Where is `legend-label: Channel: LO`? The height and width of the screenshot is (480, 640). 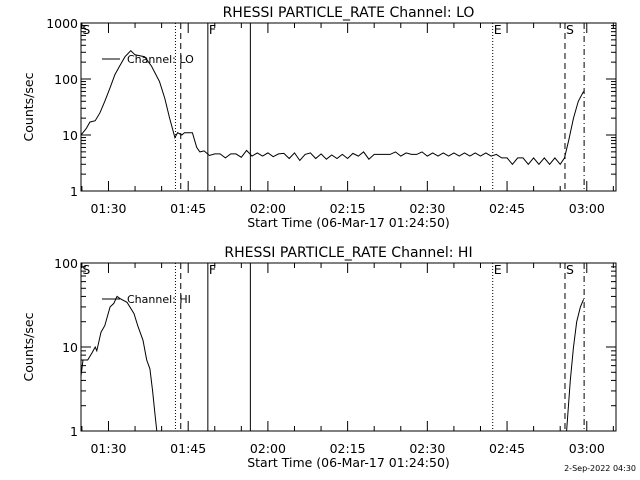 legend-label: Channel: LO is located at coordinates (160, 59).